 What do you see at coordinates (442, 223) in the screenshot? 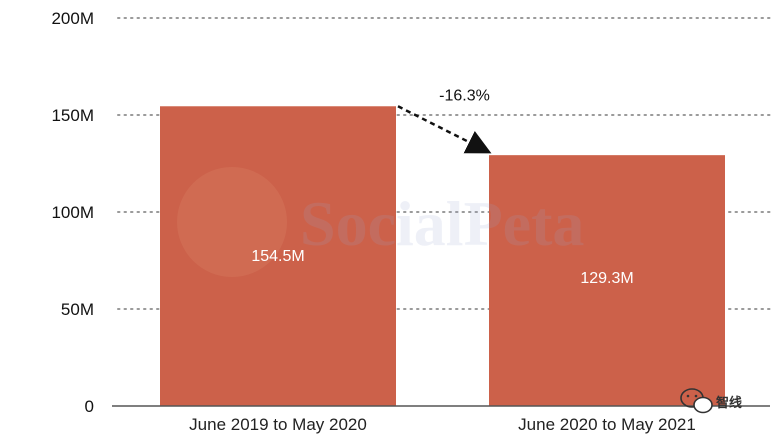
I see `watermark-logo-text: SocialPeta` at bounding box center [442, 223].